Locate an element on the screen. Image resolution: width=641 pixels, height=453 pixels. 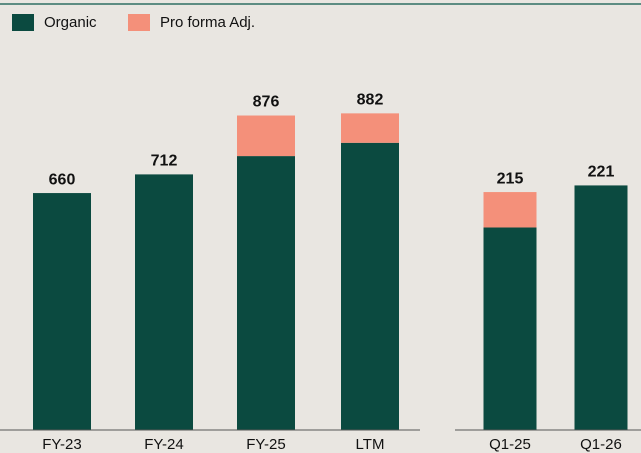
total-label: 221 is located at coordinates (601, 172).